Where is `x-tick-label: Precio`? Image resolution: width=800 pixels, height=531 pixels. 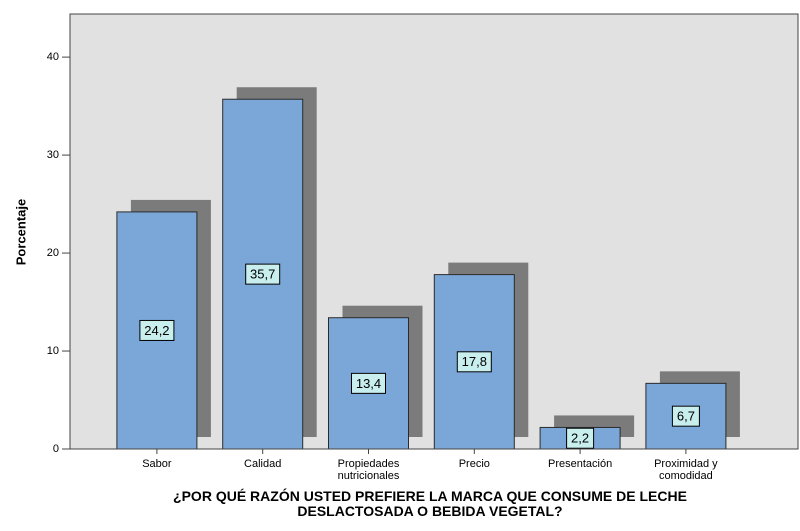 x-tick-label: Precio is located at coordinates (474, 464).